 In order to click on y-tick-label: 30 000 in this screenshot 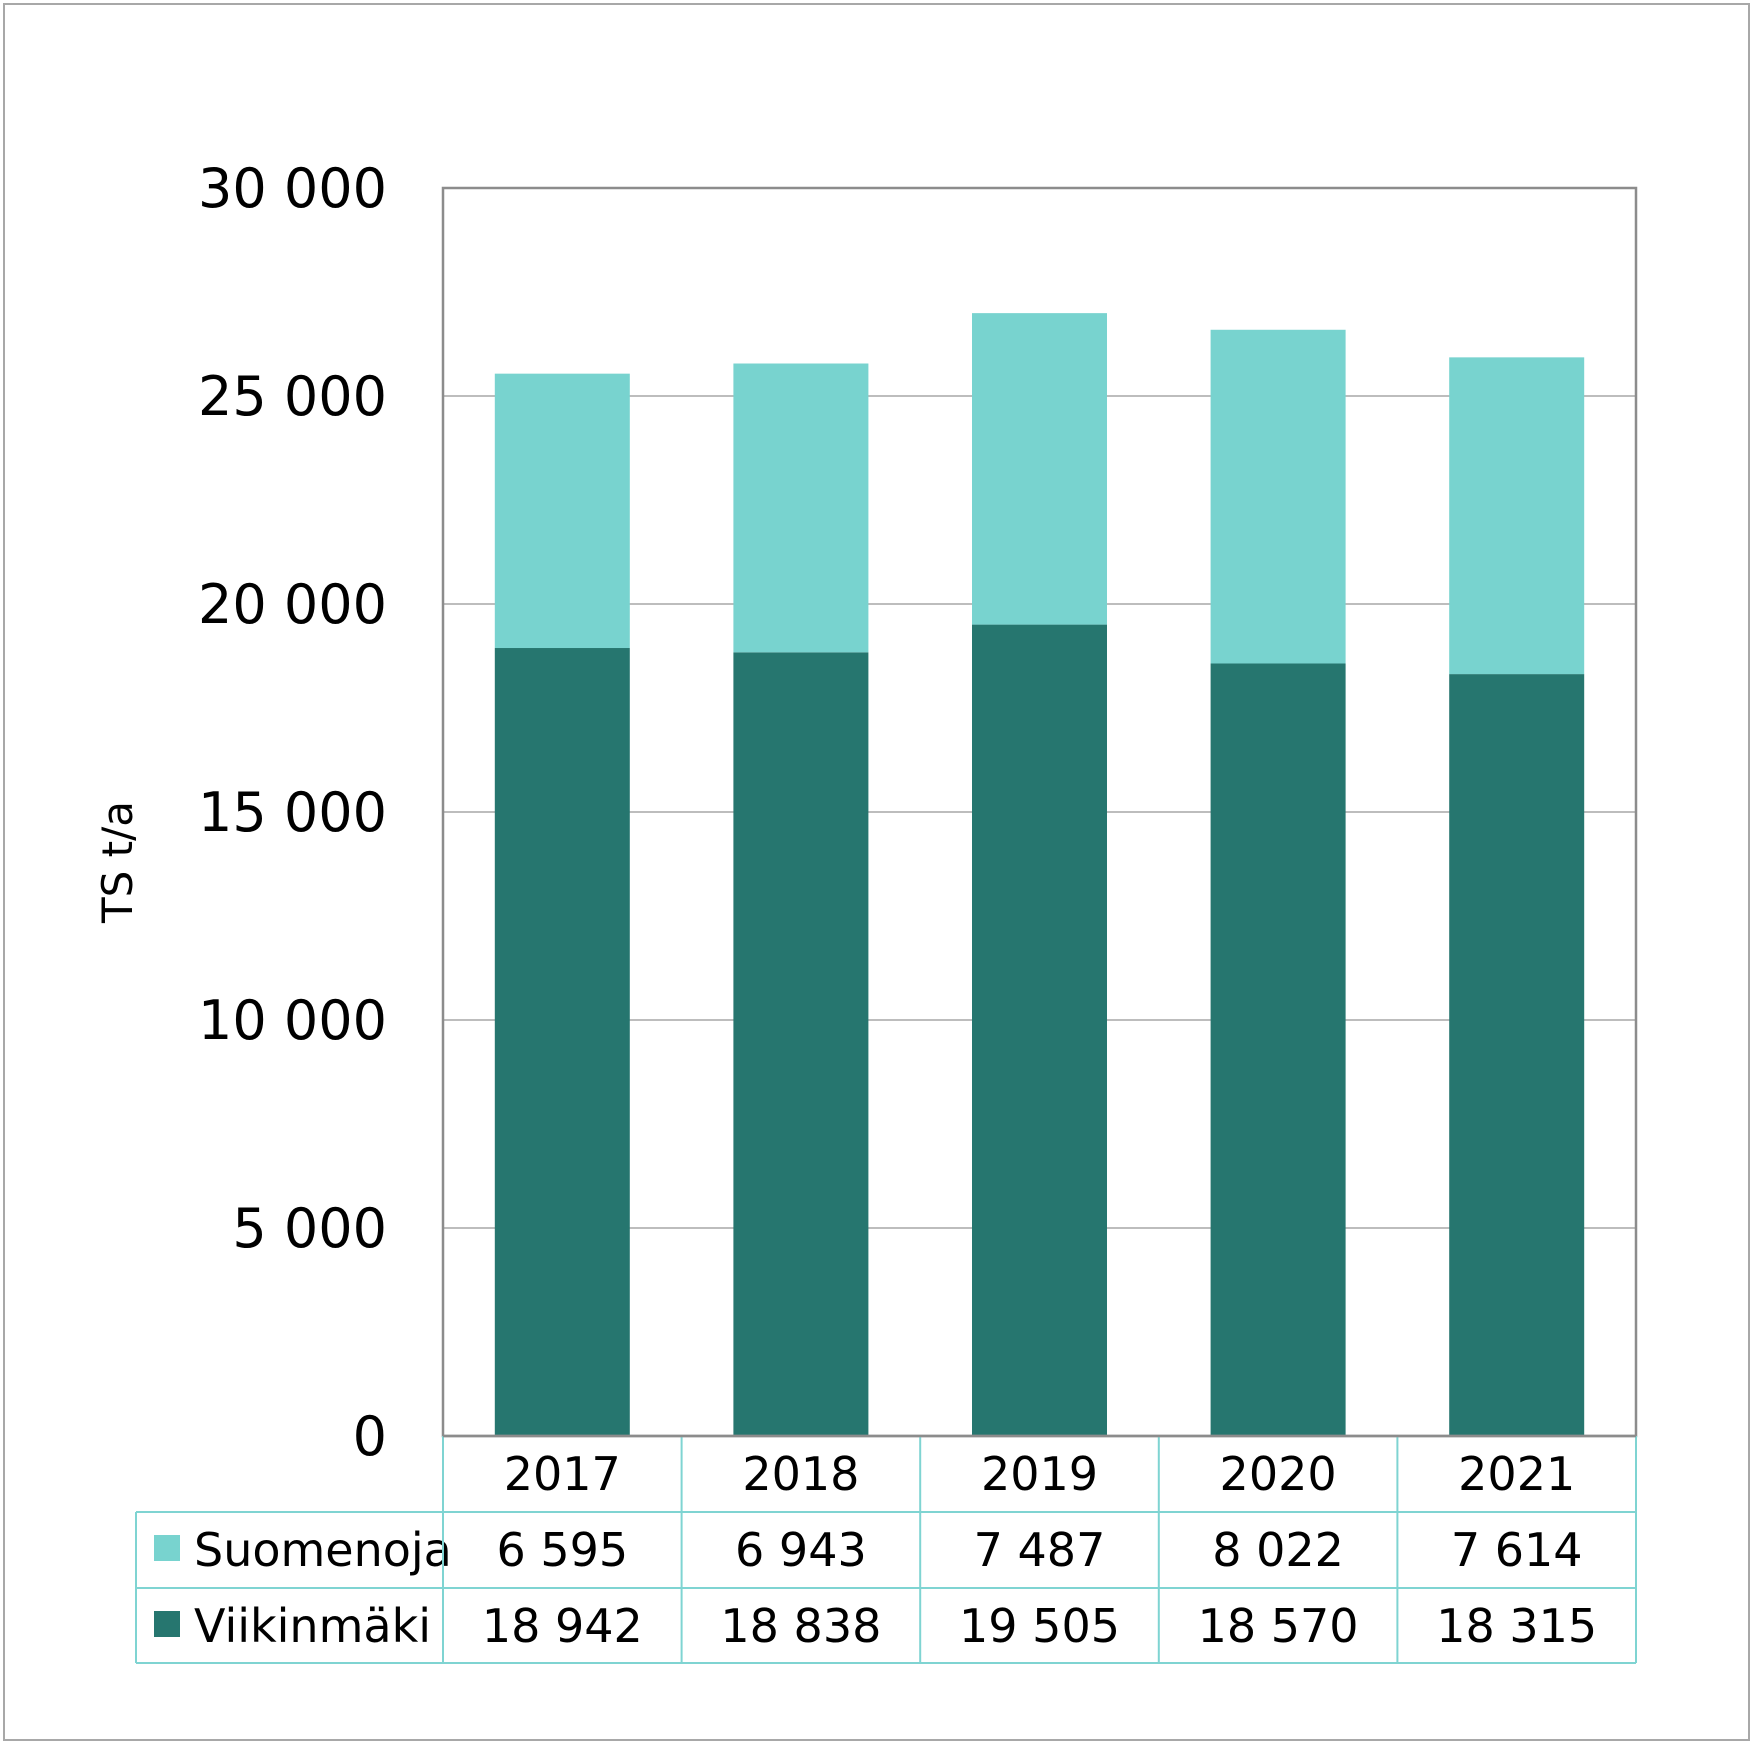, I will do `click(292, 188)`.